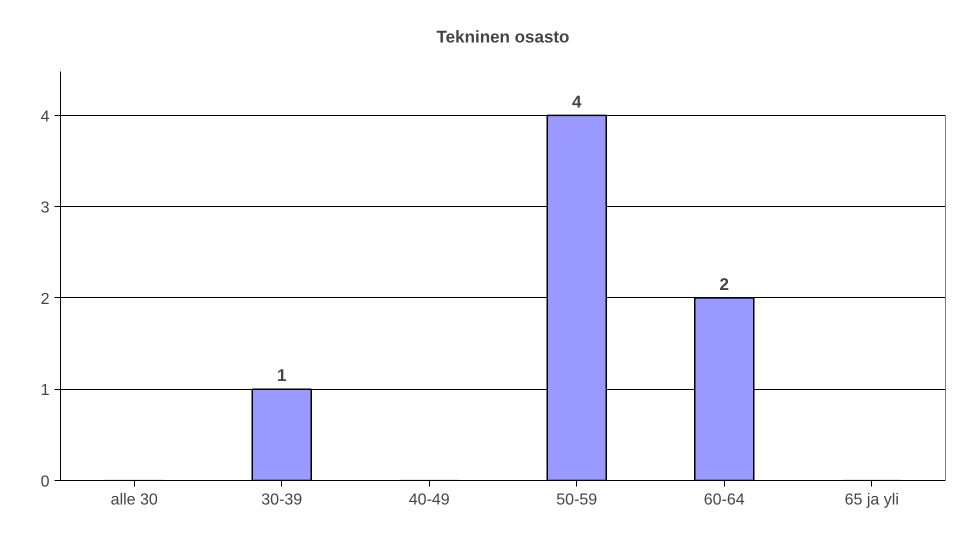 This screenshot has height=554, width=976. I want to click on data-label: 4, so click(577, 102).